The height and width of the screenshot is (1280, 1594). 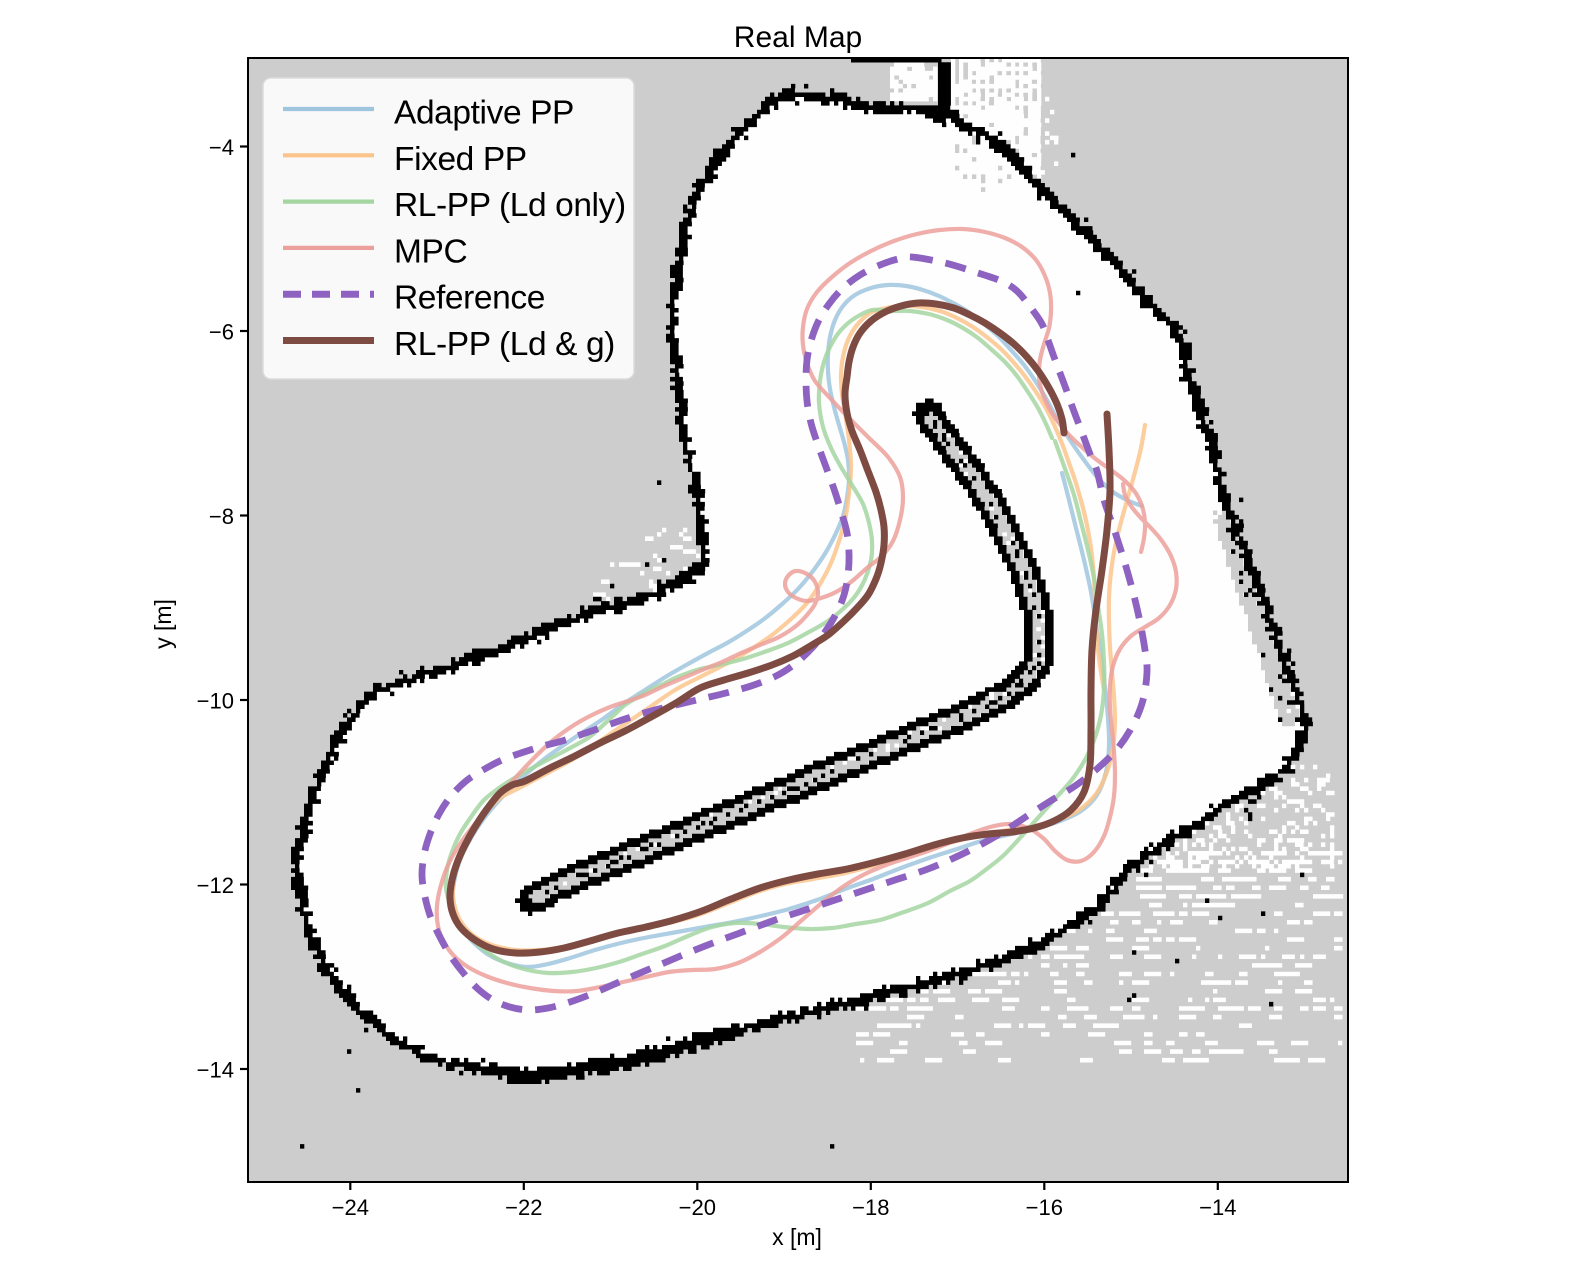 What do you see at coordinates (460, 159) in the screenshot?
I see `svg-text: Fixed PP` at bounding box center [460, 159].